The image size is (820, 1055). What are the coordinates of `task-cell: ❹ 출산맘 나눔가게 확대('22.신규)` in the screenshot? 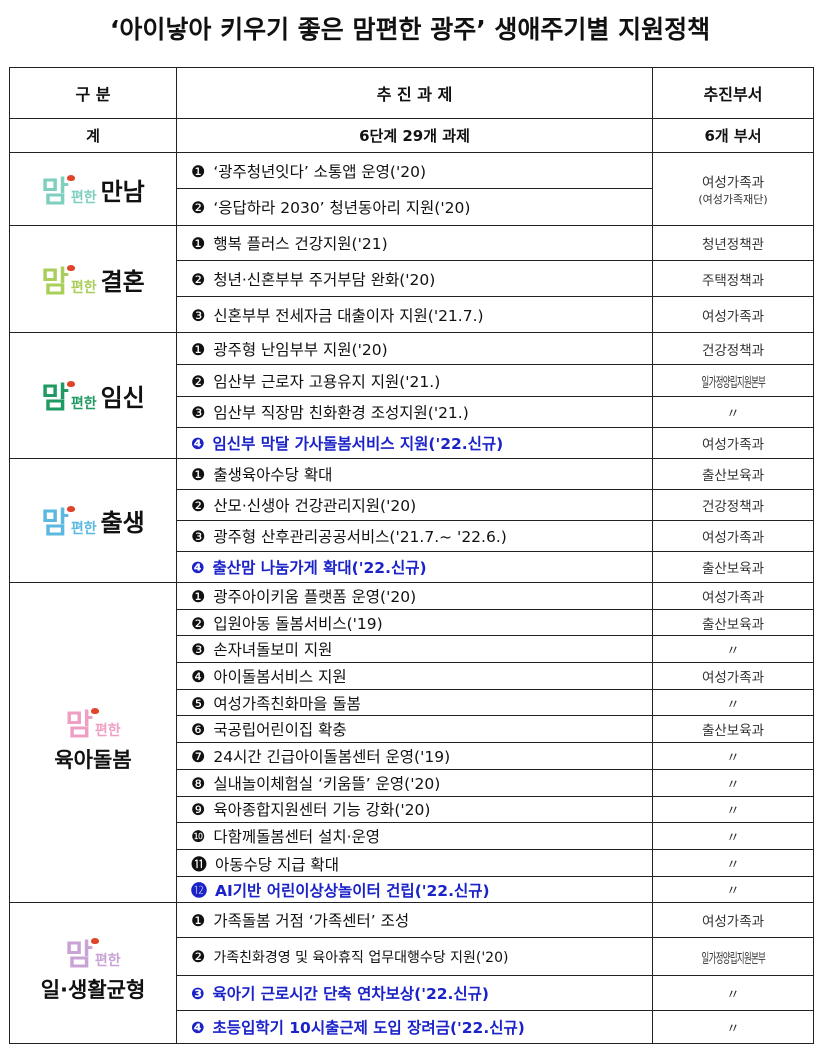 It's located at (414, 567).